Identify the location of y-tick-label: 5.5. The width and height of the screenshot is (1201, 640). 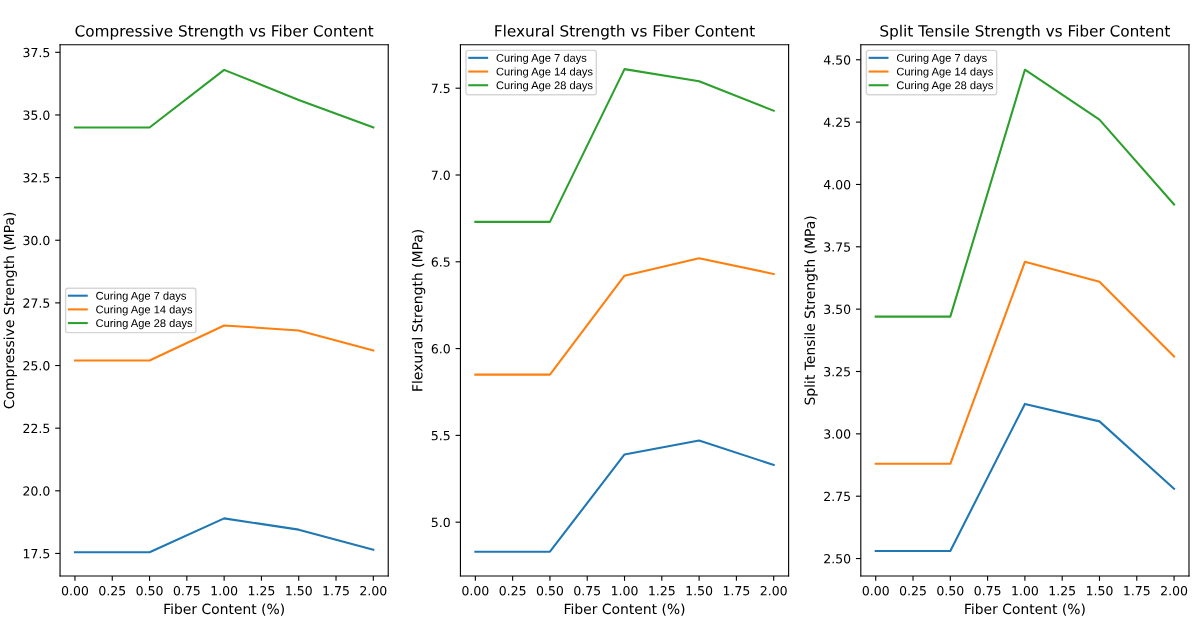
(440, 436).